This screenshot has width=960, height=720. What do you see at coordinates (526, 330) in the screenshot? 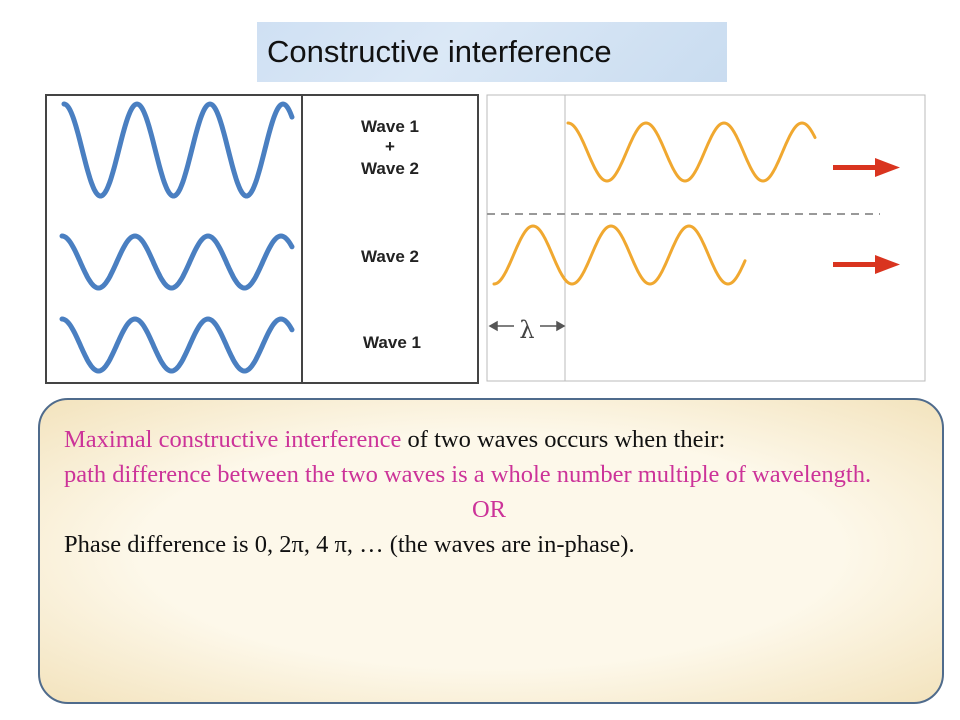
I see `lambda-label: λ` at bounding box center [526, 330].